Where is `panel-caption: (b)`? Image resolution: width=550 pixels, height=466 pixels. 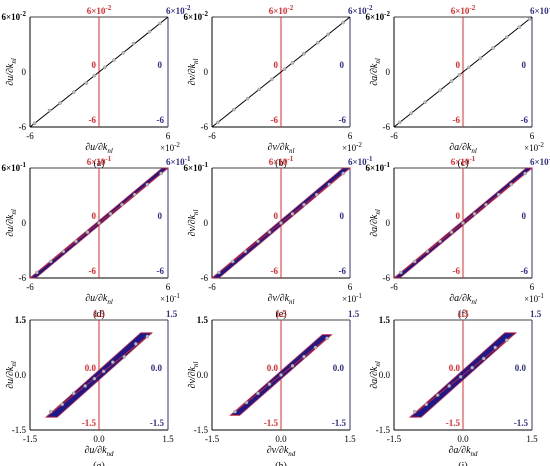
panel-caption: (b) is located at coordinates (281, 163).